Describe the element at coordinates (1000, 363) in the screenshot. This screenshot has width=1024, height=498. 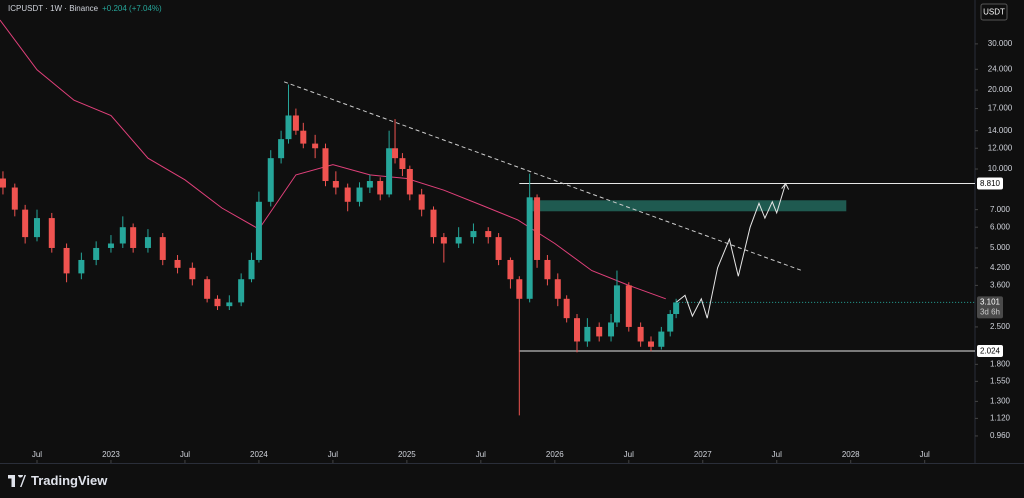
I see `y-tick-label: 1.800` at that location.